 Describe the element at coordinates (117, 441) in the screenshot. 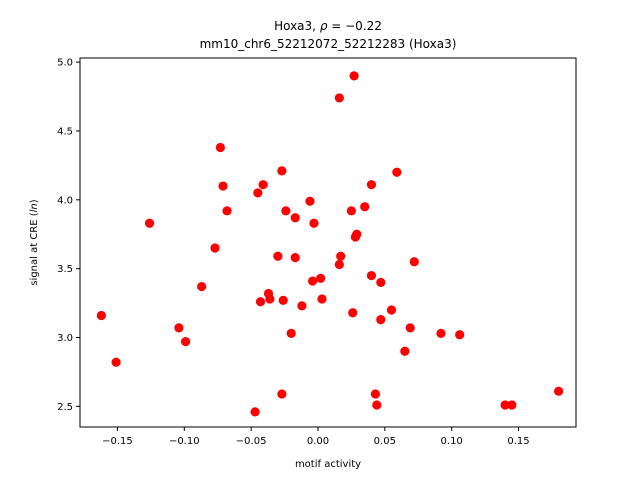

I see `x-tick-label: −0.15` at that location.